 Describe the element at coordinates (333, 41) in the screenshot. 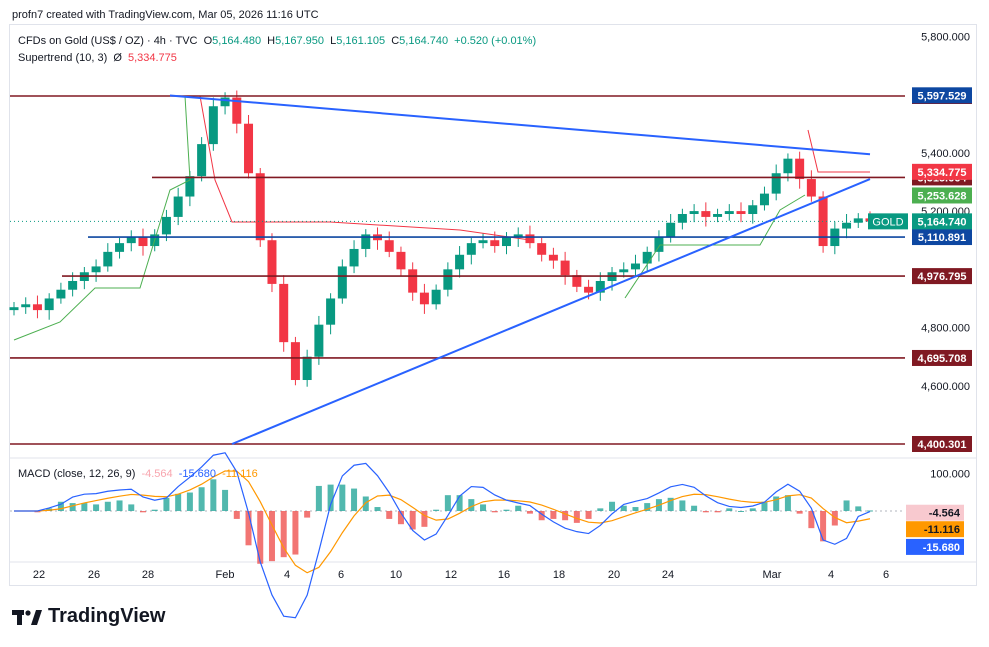

I see `legend-l-label: L` at that location.